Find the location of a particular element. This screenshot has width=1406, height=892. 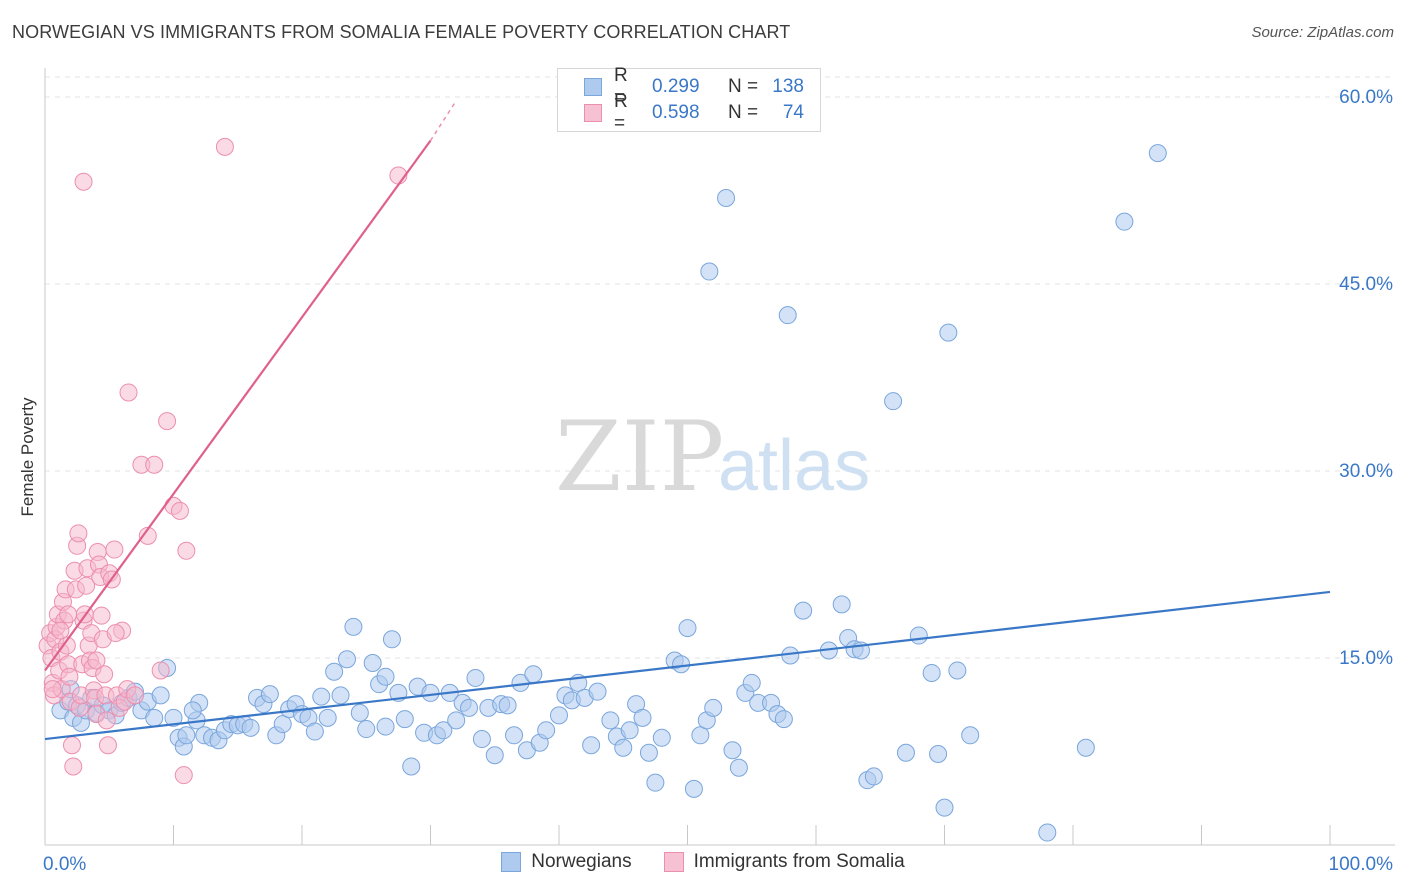

stats-legend: R = 0.299 N = 138 R = 0.598 N = 74 is located at coordinates (689, 99).